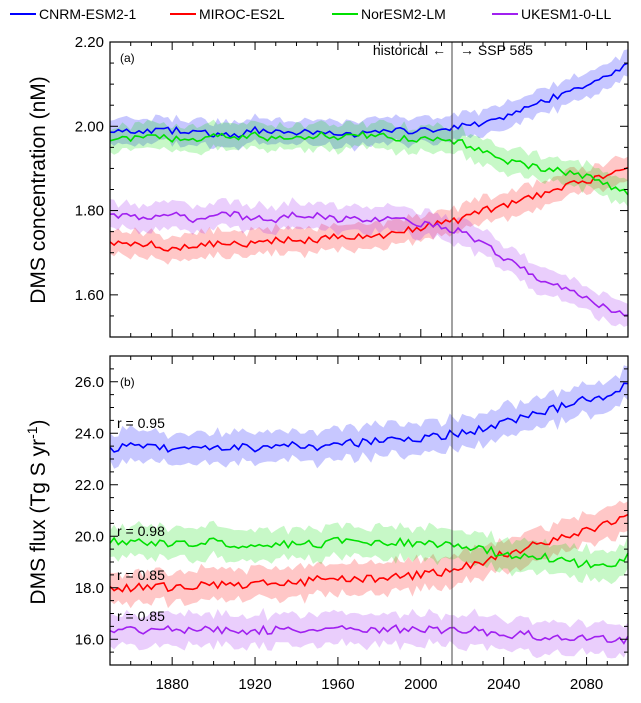 Image resolution: width=641 pixels, height=703 pixels. I want to click on ssp-annotation: → SSP 585, so click(496, 50).